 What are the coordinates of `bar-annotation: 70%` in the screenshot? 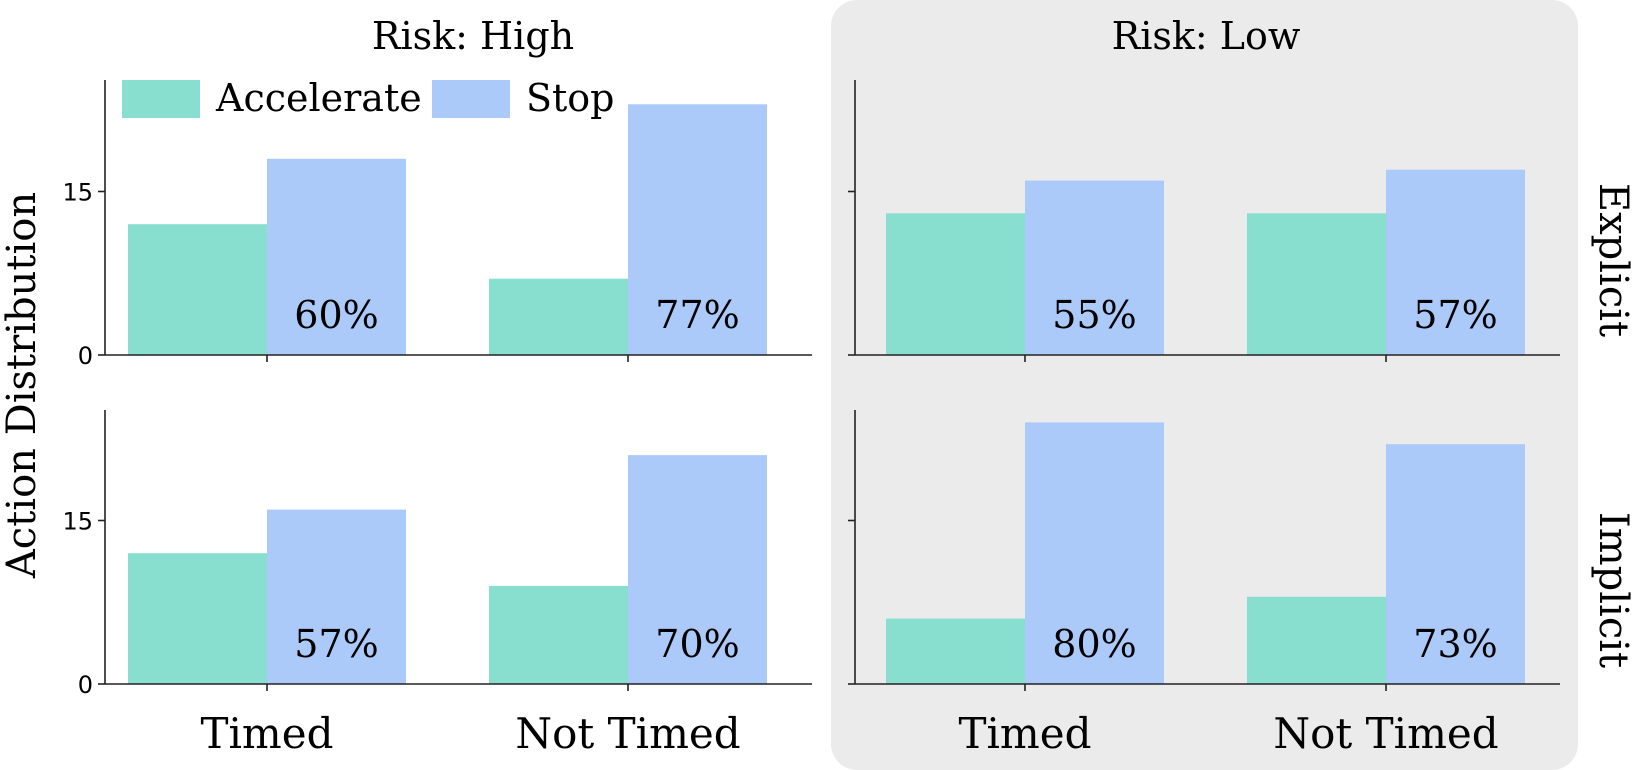 It's located at (697, 644).